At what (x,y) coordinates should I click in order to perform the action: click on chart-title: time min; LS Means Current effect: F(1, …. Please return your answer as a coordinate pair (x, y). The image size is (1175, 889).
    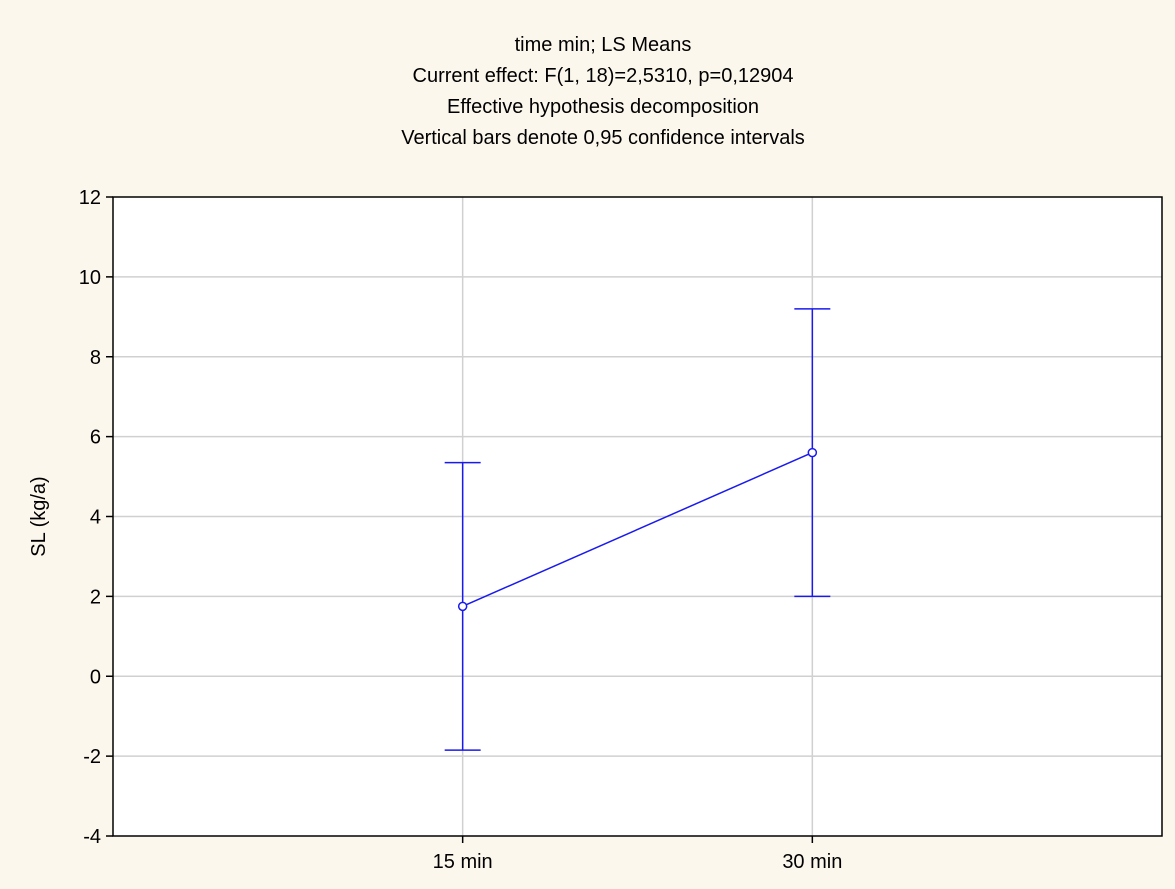
    Looking at the image, I should click on (587, 92).